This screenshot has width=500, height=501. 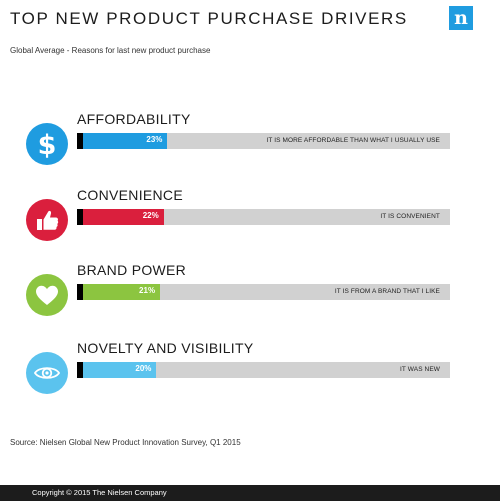 What do you see at coordinates (125, 141) in the screenshot?
I see `bar: 23%` at bounding box center [125, 141].